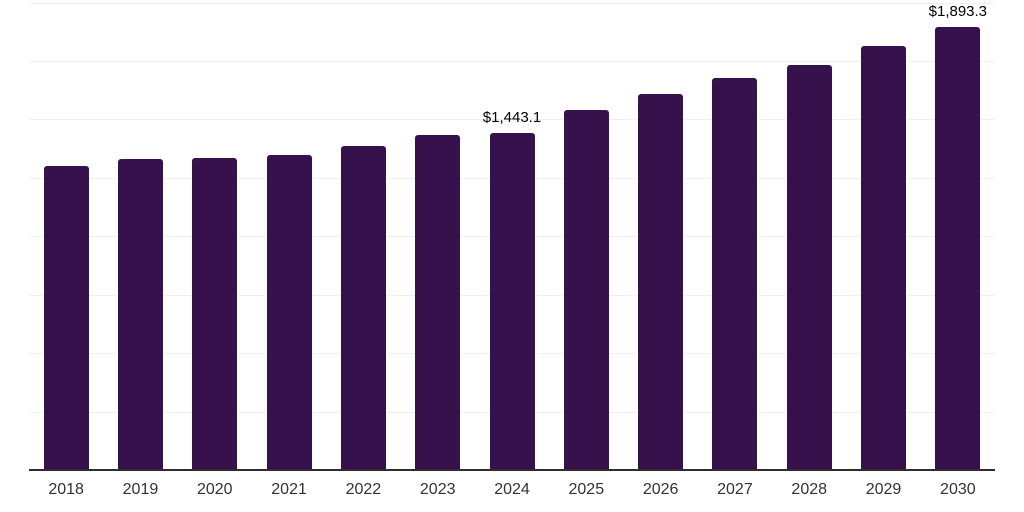 This screenshot has width=1024, height=512. Describe the element at coordinates (66, 318) in the screenshot. I see `bar-2018` at that location.